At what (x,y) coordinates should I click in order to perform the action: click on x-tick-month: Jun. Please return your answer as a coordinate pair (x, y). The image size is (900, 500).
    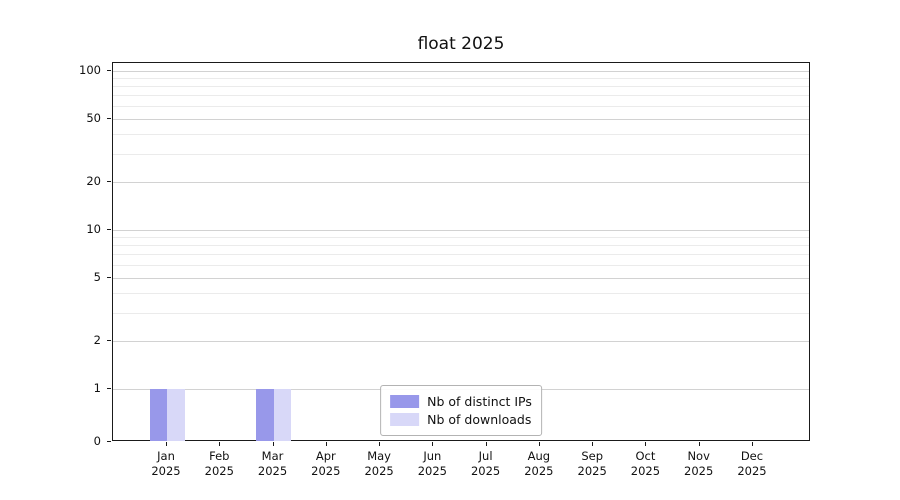
    Looking at the image, I should click on (432, 456).